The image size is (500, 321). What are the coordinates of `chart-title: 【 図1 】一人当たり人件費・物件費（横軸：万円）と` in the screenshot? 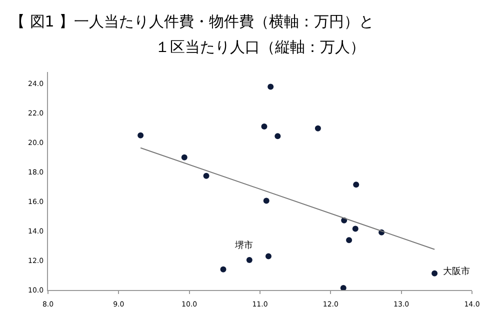 It's located at (192, 21).